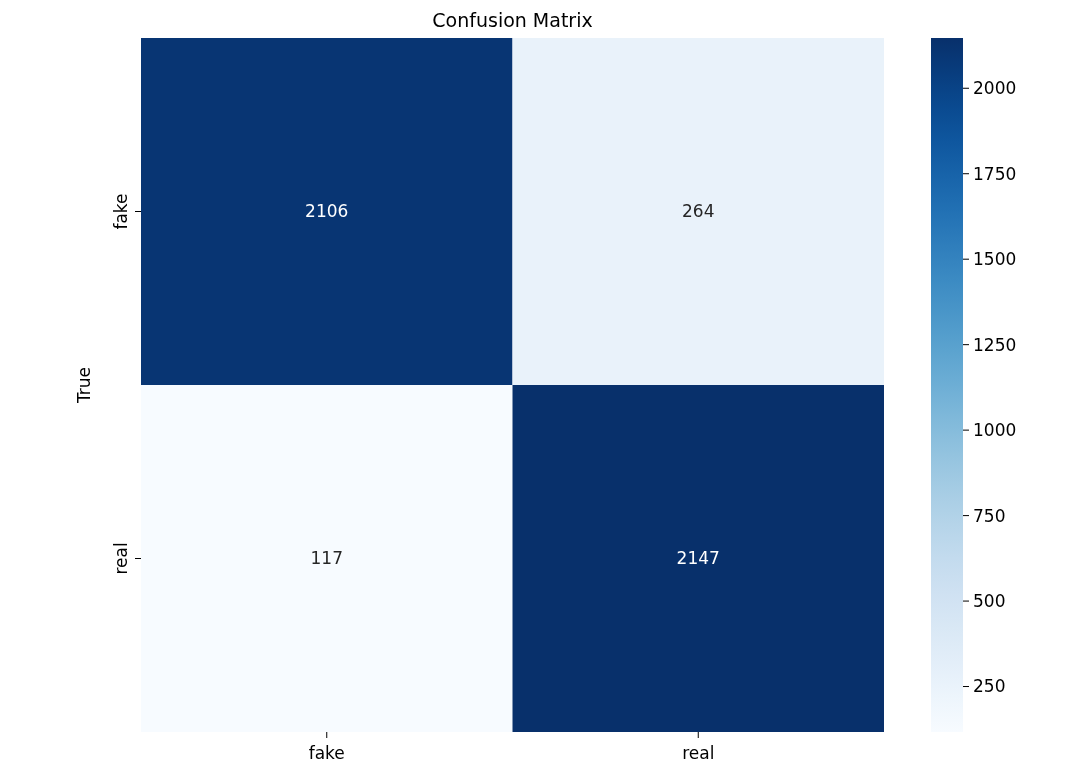 This screenshot has width=1085, height=764. Describe the element at coordinates (989, 601) in the screenshot. I see `color-bar-label: 500` at that location.